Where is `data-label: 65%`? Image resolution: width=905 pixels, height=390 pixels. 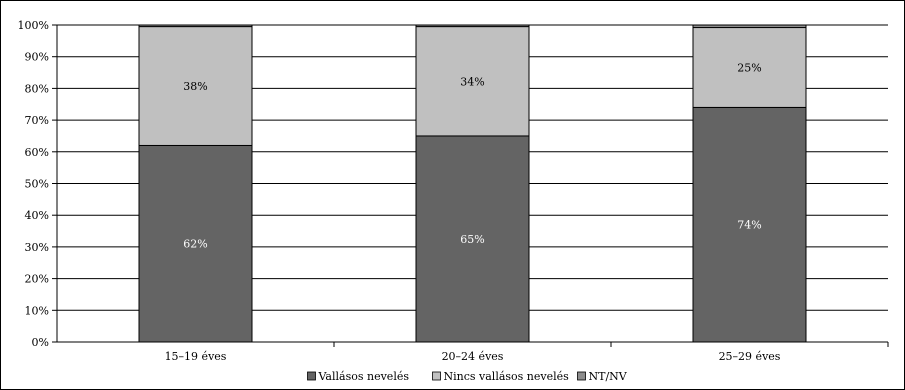
data-label: 65% is located at coordinates (472, 239).